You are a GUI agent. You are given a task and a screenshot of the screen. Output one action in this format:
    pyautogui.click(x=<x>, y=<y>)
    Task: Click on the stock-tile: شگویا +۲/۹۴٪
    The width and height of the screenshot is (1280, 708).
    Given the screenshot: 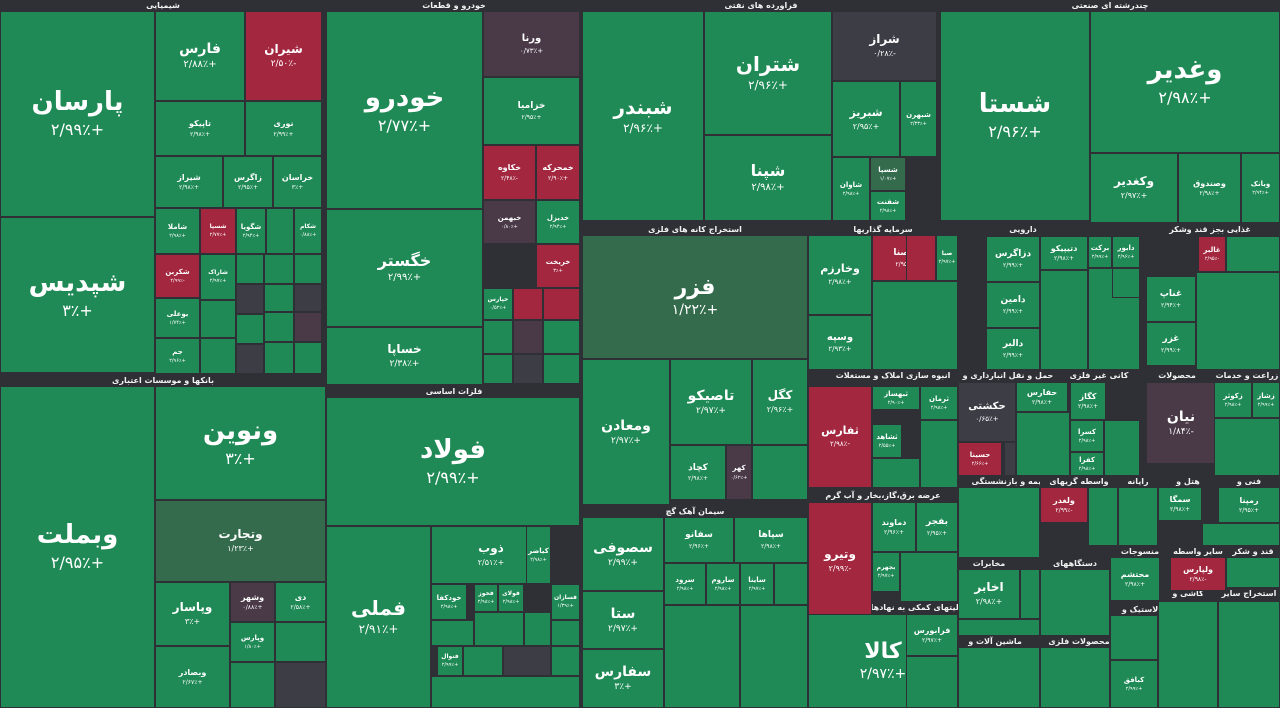 What is the action you would take?
    pyautogui.click(x=251, y=231)
    